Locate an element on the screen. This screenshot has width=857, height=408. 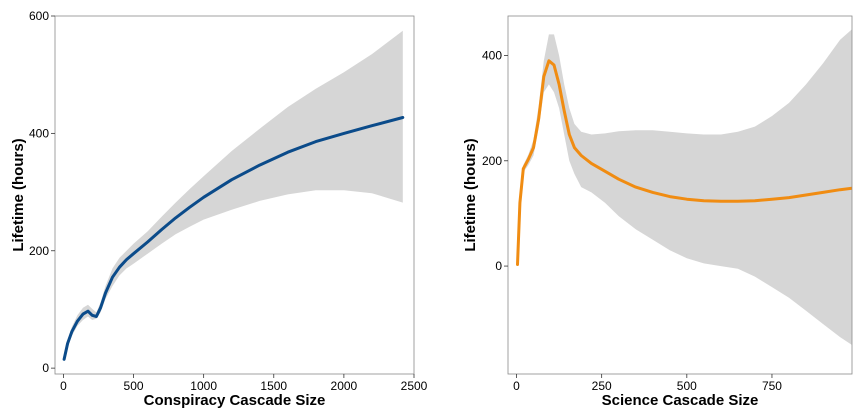
conspiracy-x-tick-label: 1500 is located at coordinates (273, 386).